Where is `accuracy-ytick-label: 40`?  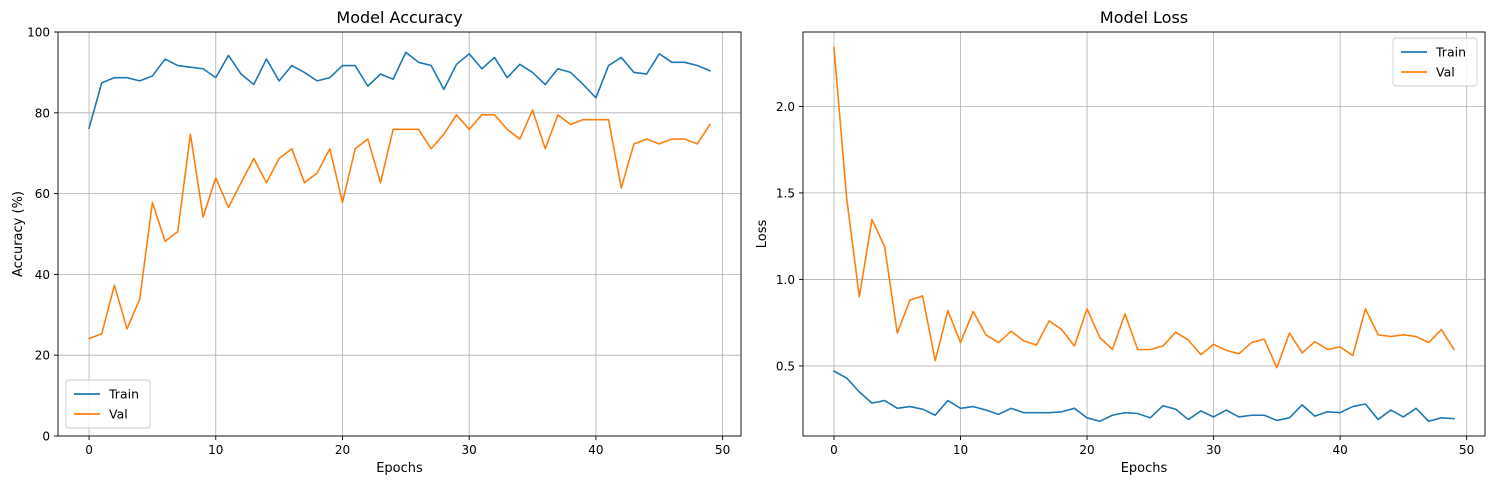
accuracy-ytick-label: 40 is located at coordinates (42, 275).